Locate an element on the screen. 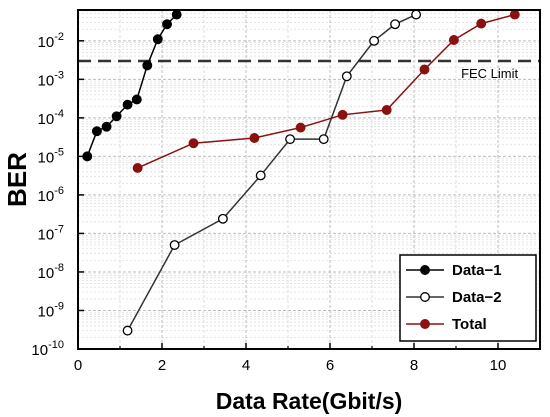 This screenshot has height=417, width=550. x-tick-label: 10 is located at coordinates (498, 365).